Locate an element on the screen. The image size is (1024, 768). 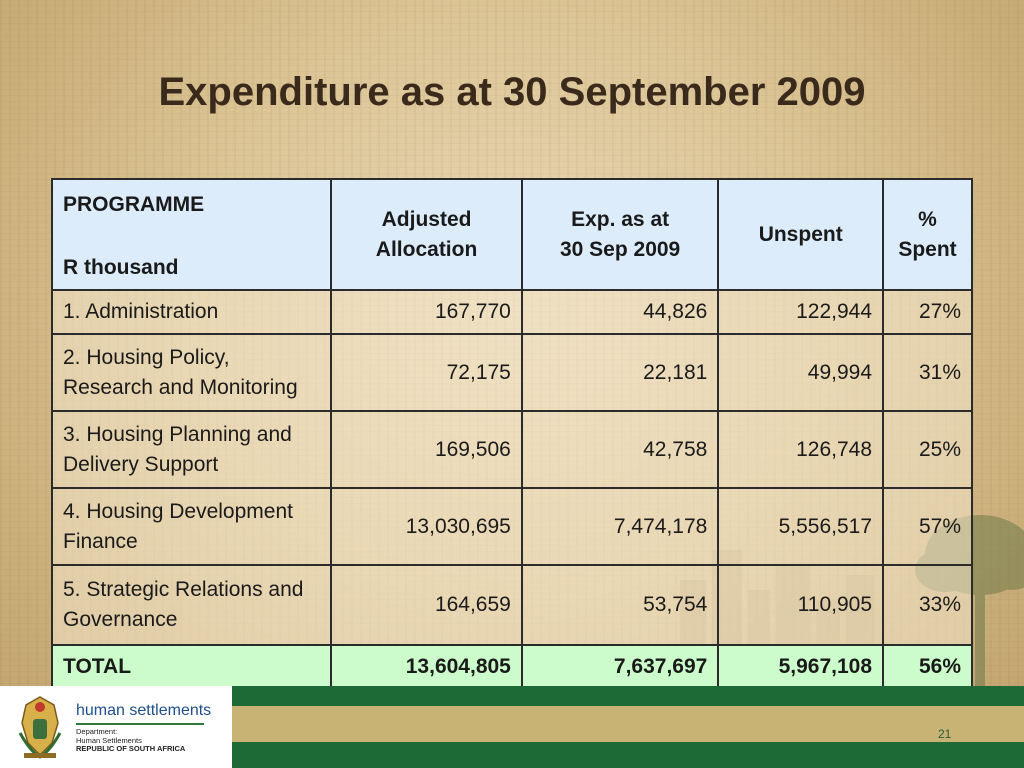
footer-green-band-top is located at coordinates (628, 696).